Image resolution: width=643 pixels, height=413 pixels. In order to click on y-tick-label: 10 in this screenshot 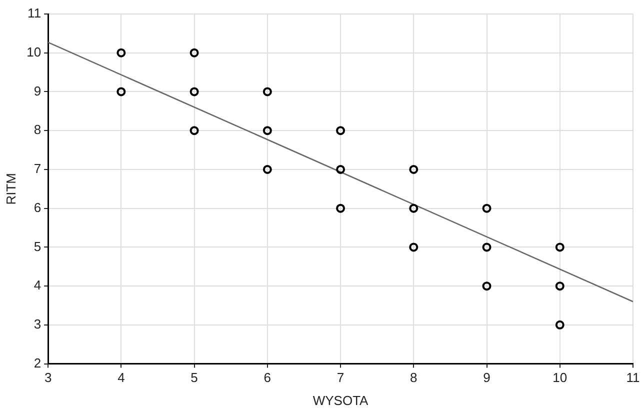, I will do `click(34, 52)`.